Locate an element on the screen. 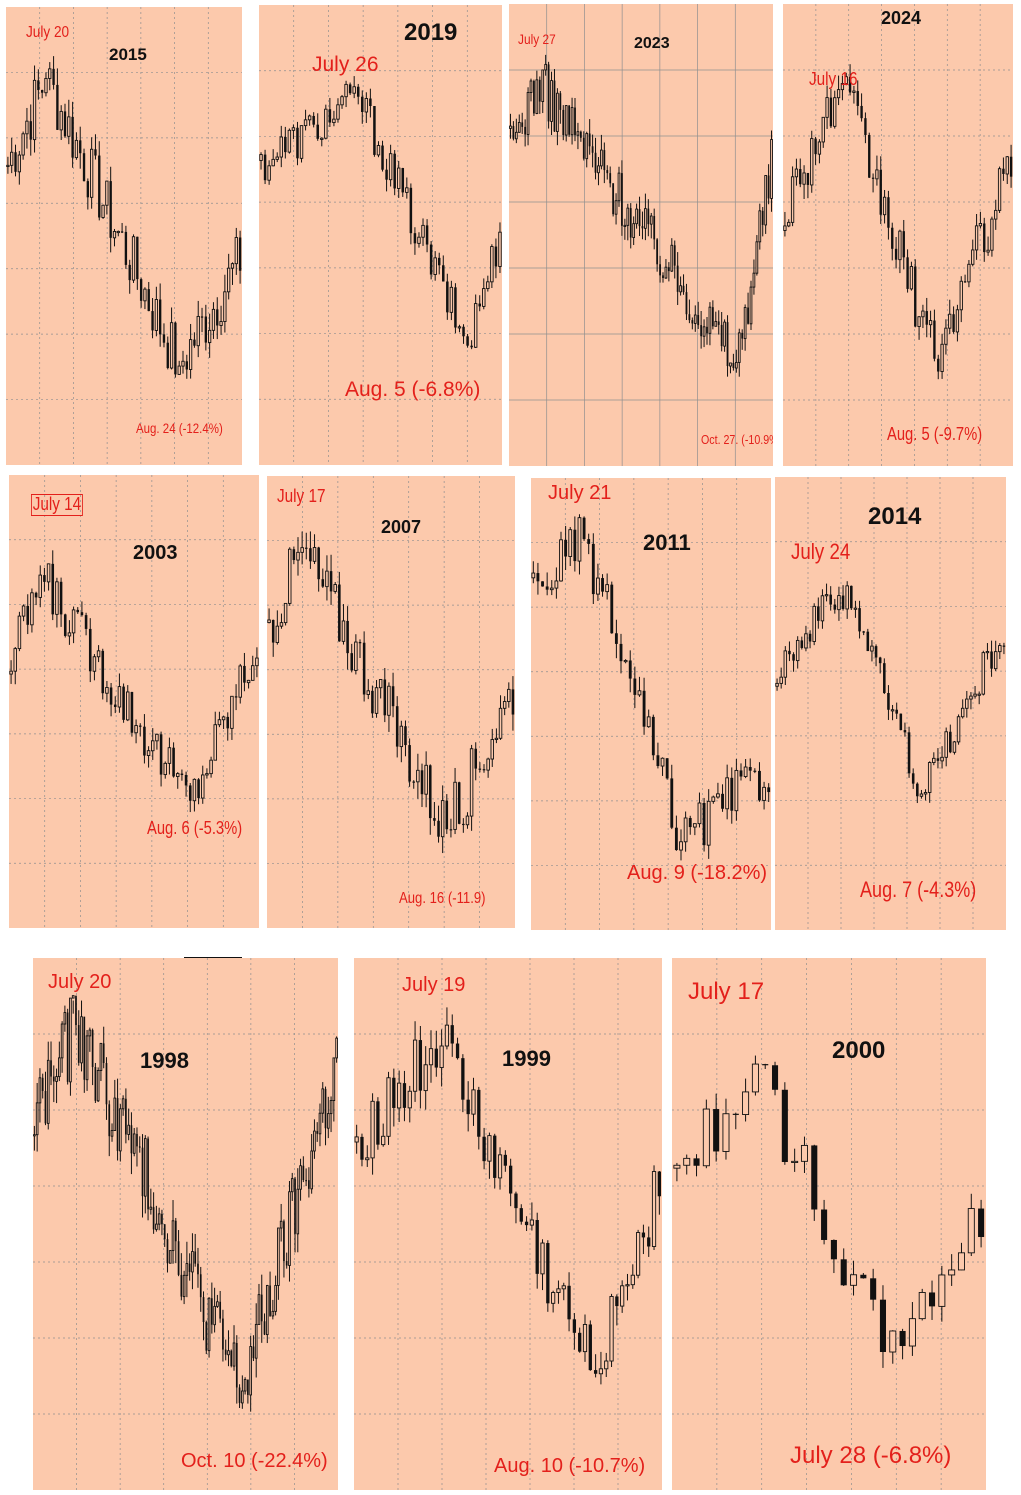  chart-title: 2011 is located at coordinates (667, 542).